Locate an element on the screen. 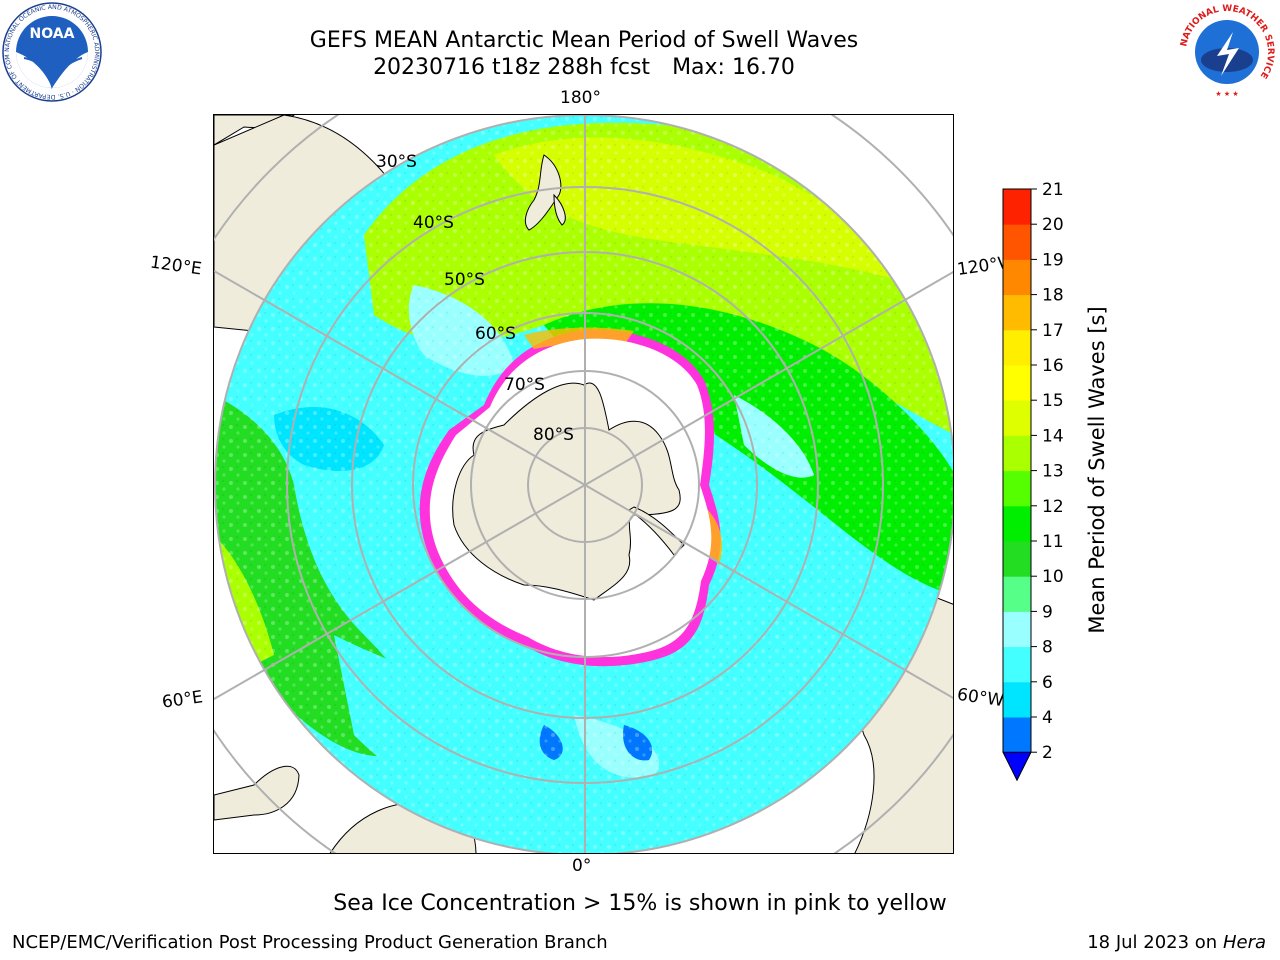  colorbar-tick-label: 20 is located at coordinates (1053, 225).